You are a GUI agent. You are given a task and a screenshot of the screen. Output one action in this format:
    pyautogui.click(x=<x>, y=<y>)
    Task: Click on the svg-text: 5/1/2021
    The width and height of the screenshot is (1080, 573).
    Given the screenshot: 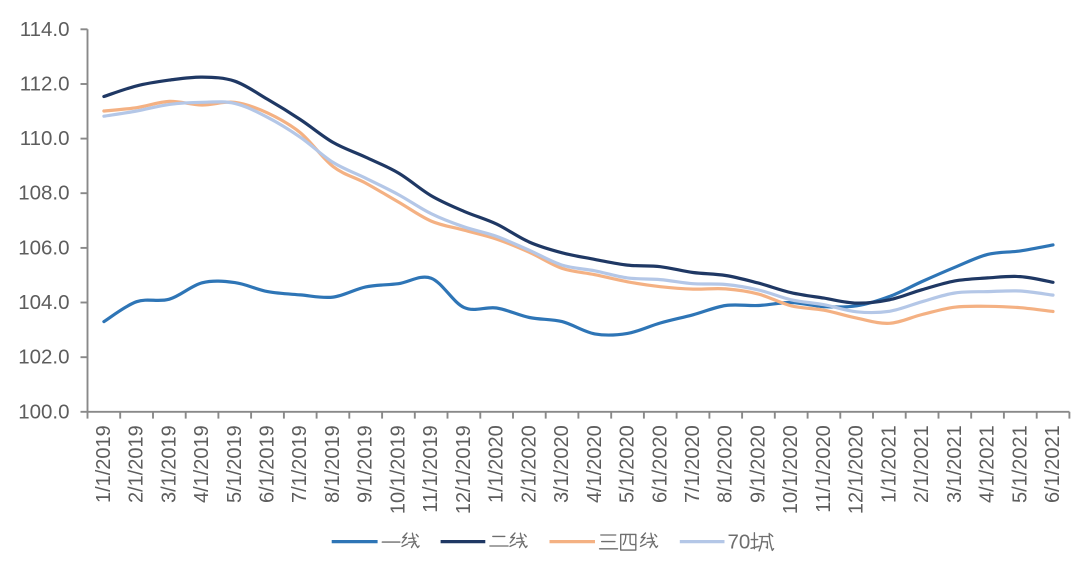 What is the action you would take?
    pyautogui.click(x=1020, y=464)
    